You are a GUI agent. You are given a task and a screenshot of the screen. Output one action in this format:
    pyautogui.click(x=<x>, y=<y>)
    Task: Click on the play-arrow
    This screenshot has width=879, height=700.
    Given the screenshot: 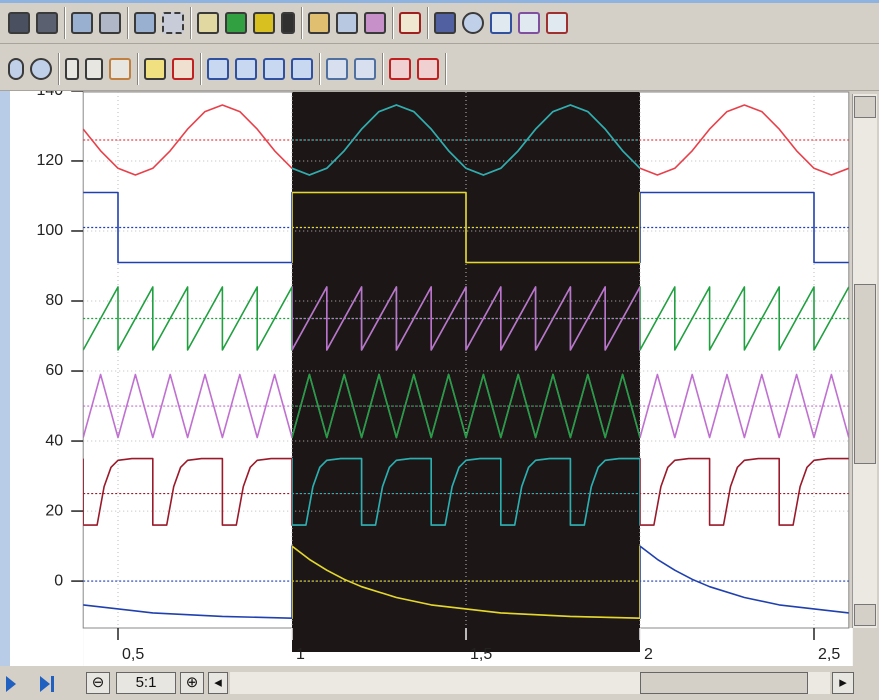 What is the action you would take?
    pyautogui.click(x=11, y=684)
    